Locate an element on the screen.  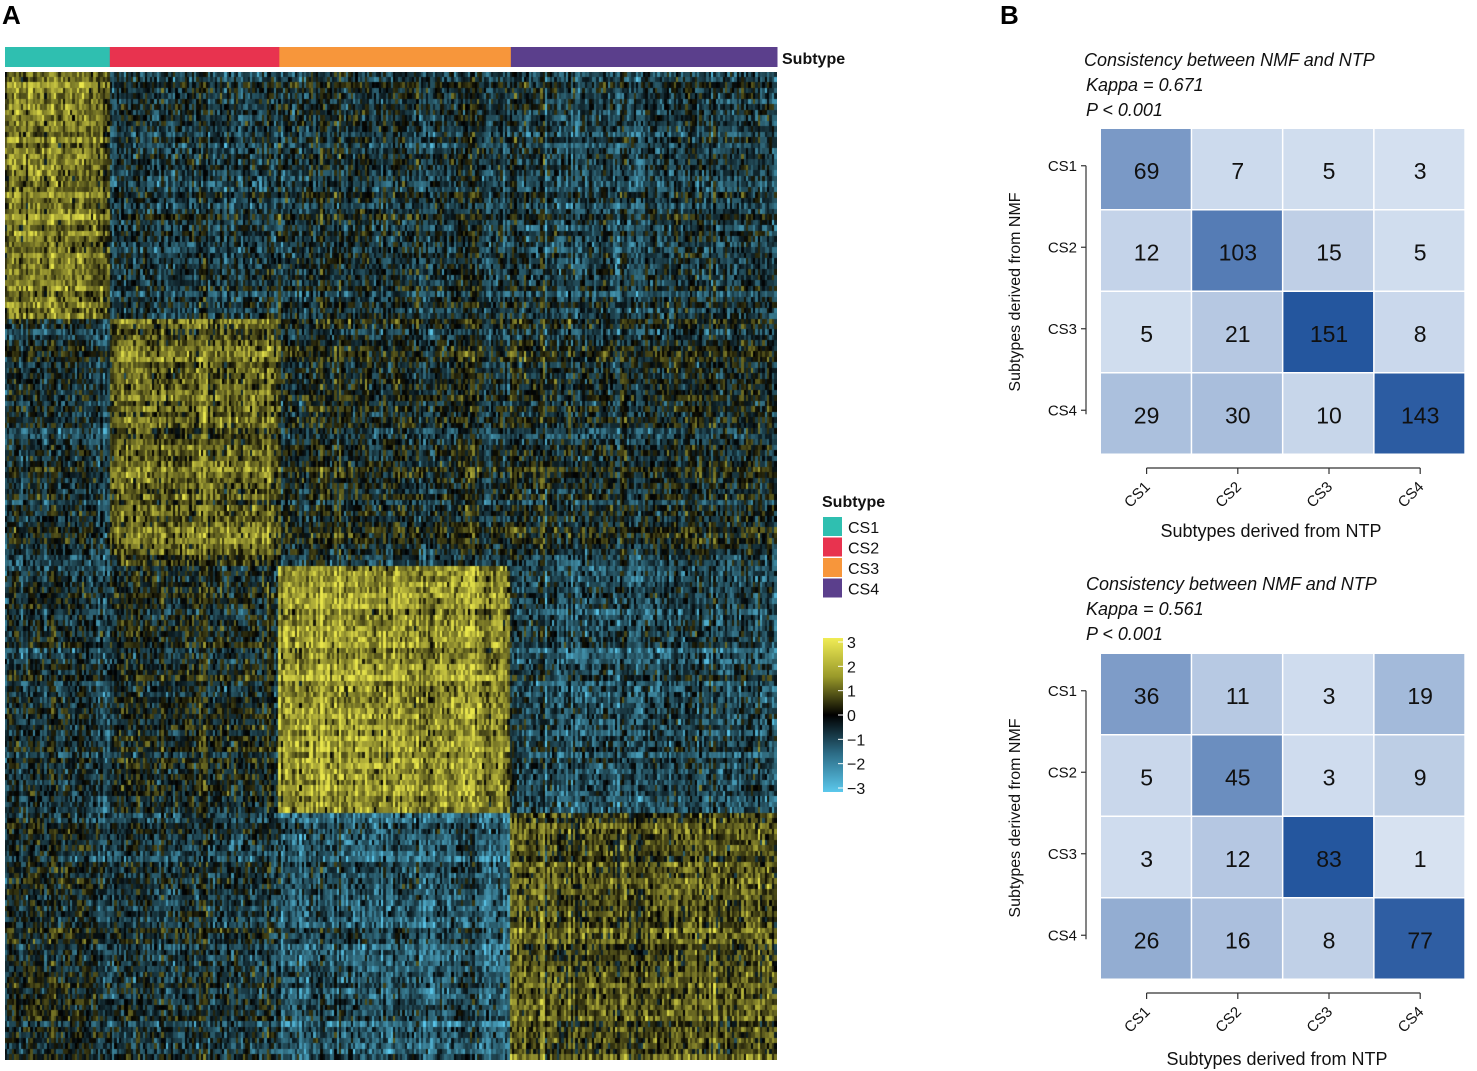
legend-swatch-cs4 is located at coordinates (832, 588).